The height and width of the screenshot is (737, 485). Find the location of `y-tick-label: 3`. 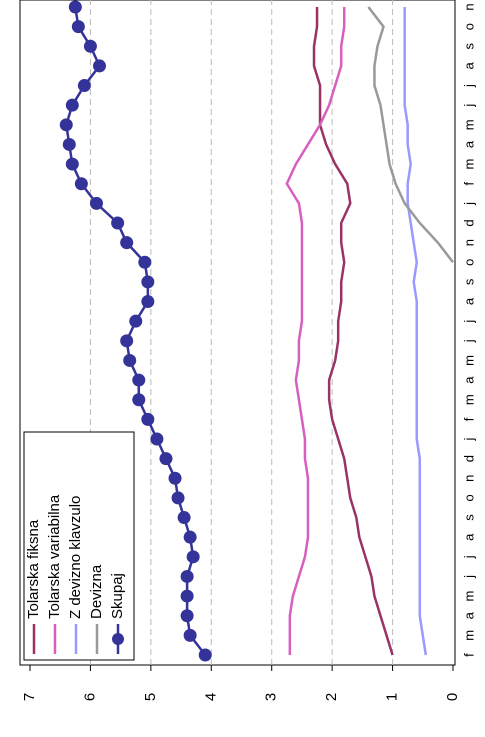

y-tick-label: 3 is located at coordinates (271, 697).